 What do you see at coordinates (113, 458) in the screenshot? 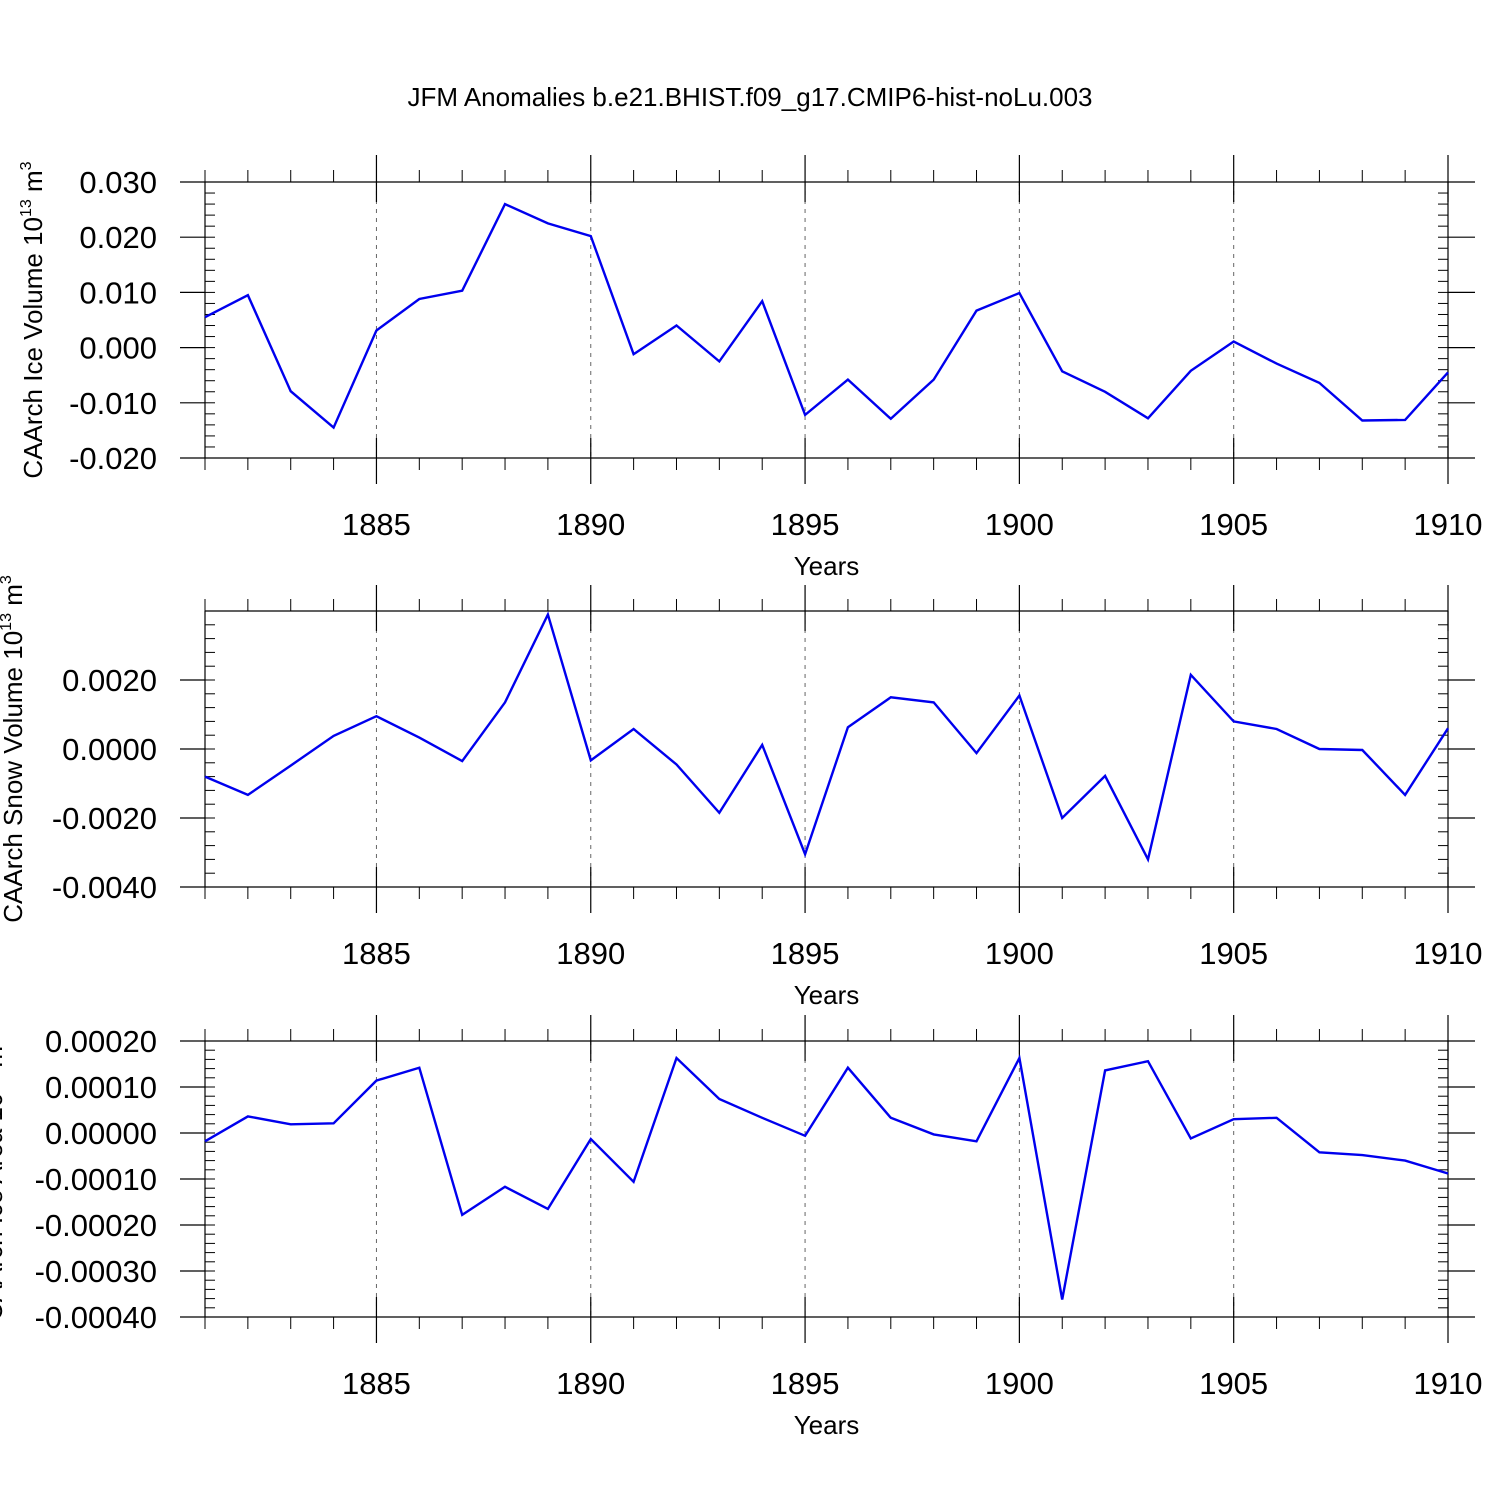
I see `y-tick-label: -0.020` at bounding box center [113, 458].